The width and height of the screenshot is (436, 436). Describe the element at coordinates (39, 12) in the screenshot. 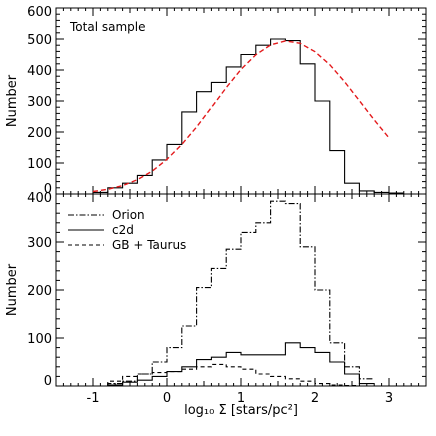

I see `y-tick-label: 600` at that location.